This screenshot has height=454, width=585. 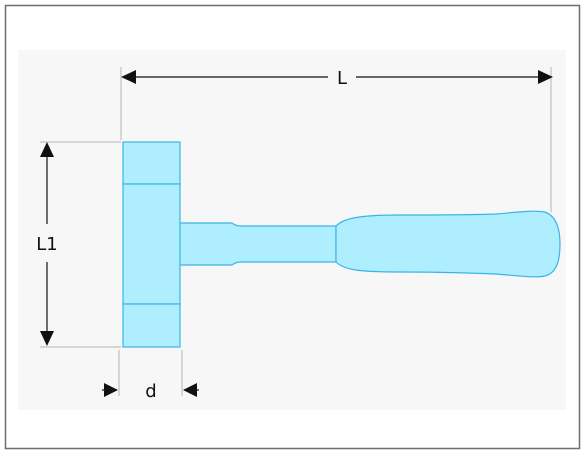 I want to click on head-length-label: L1, so click(x=46, y=244).